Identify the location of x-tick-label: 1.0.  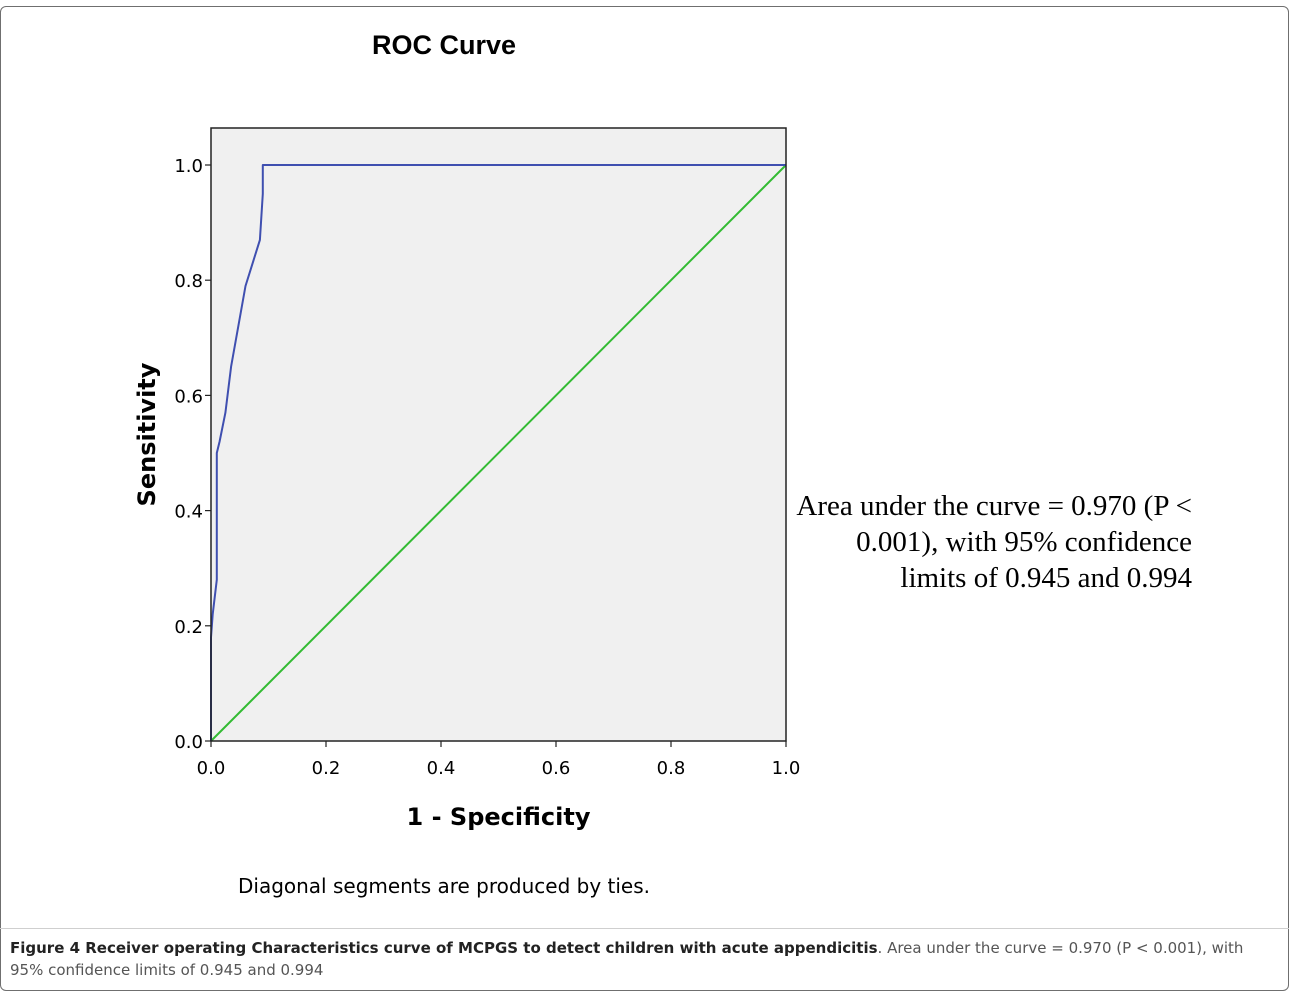
(786, 768).